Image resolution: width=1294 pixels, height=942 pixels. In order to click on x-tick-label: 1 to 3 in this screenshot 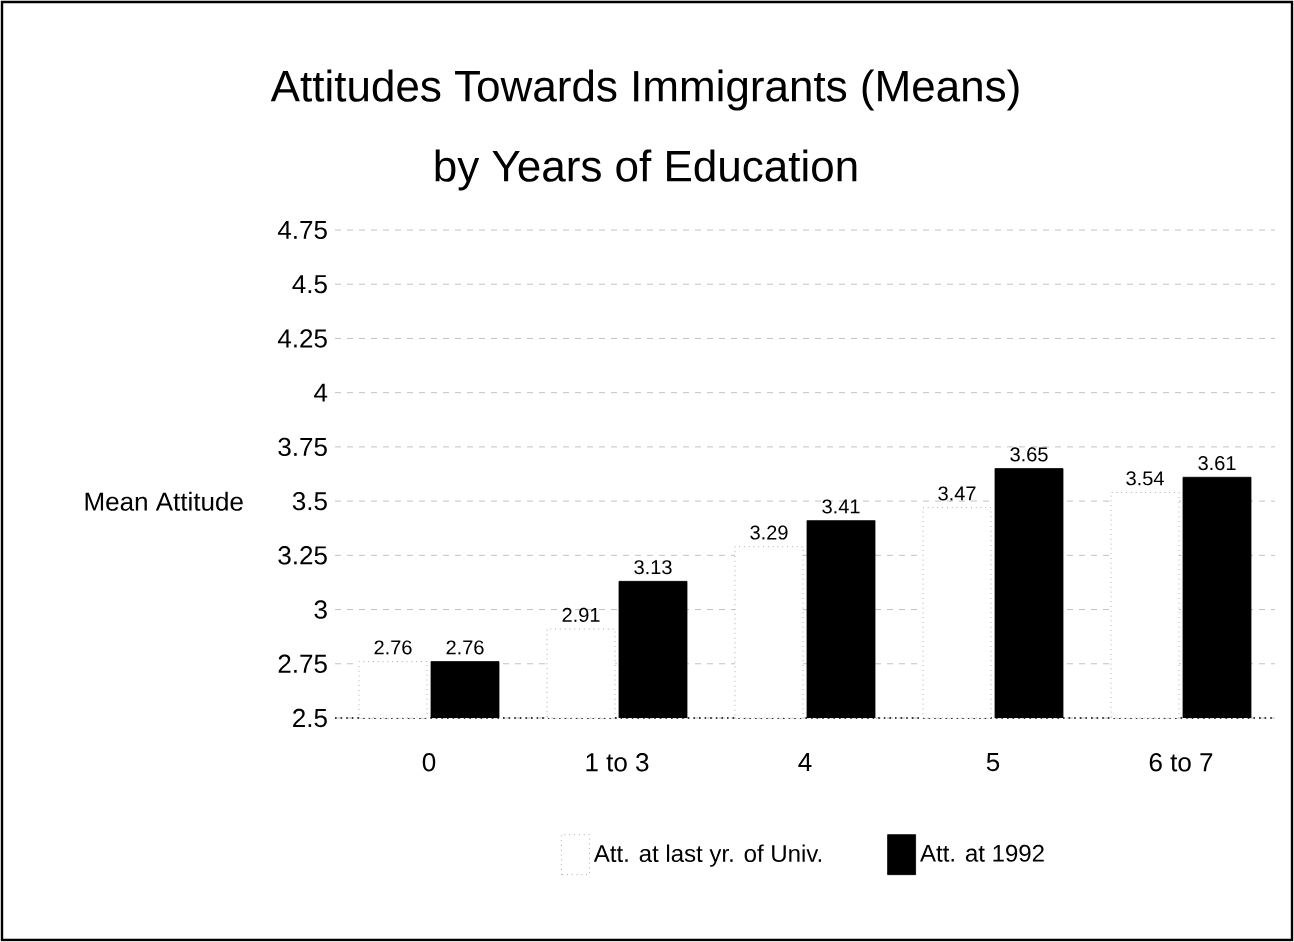, I will do `click(617, 762)`.